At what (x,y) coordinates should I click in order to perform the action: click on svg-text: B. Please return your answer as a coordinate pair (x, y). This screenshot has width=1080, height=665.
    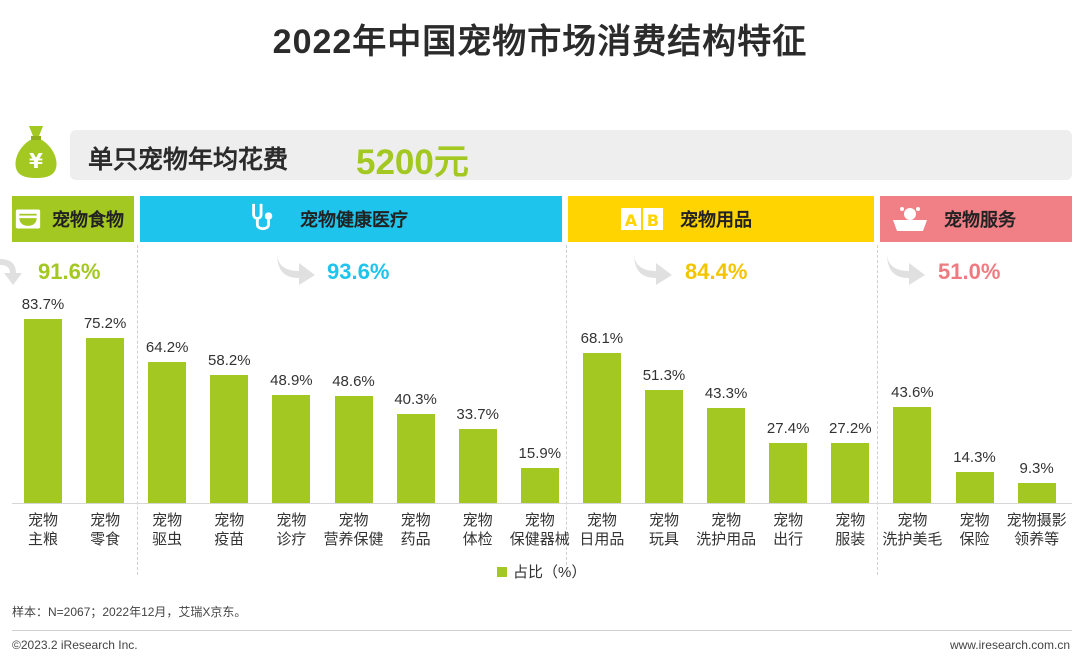
    Looking at the image, I should click on (653, 220).